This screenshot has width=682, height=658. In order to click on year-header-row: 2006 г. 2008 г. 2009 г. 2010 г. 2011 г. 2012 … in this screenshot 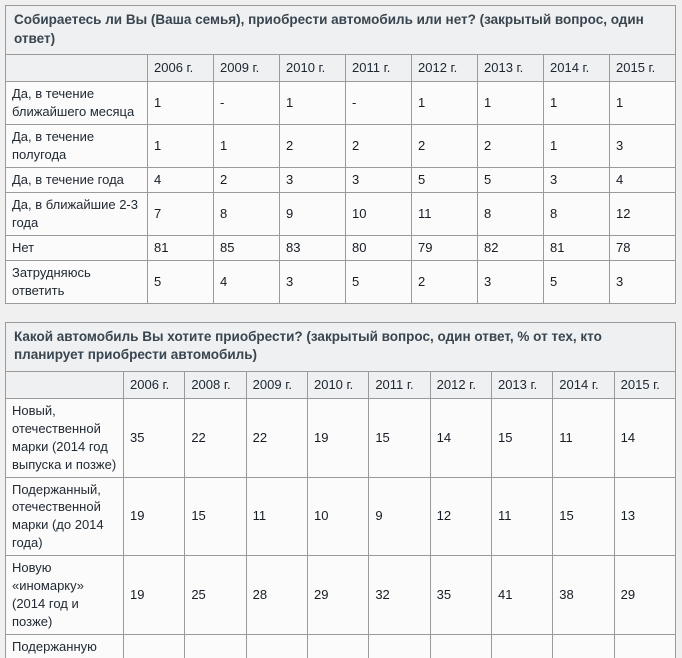, I will do `click(341, 384)`.